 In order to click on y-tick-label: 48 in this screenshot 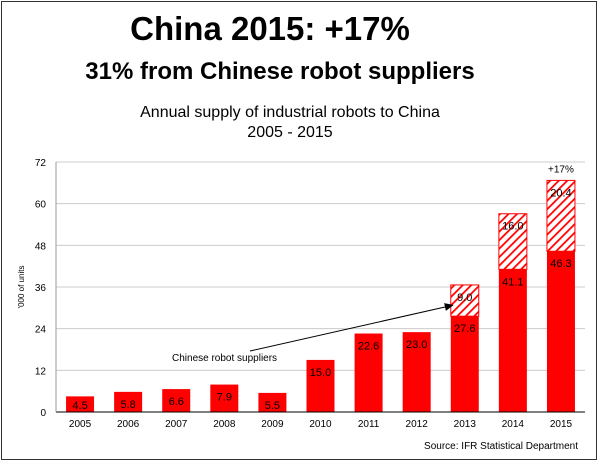, I will do `click(41, 246)`.